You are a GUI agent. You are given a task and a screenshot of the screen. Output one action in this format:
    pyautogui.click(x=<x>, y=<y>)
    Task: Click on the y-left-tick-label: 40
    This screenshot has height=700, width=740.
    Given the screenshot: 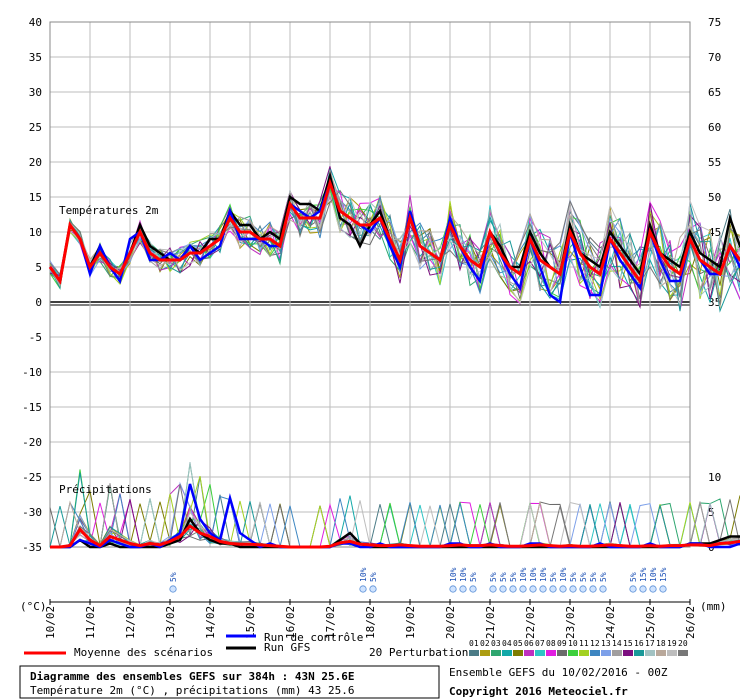 What is the action you would take?
    pyautogui.click(x=35, y=22)
    